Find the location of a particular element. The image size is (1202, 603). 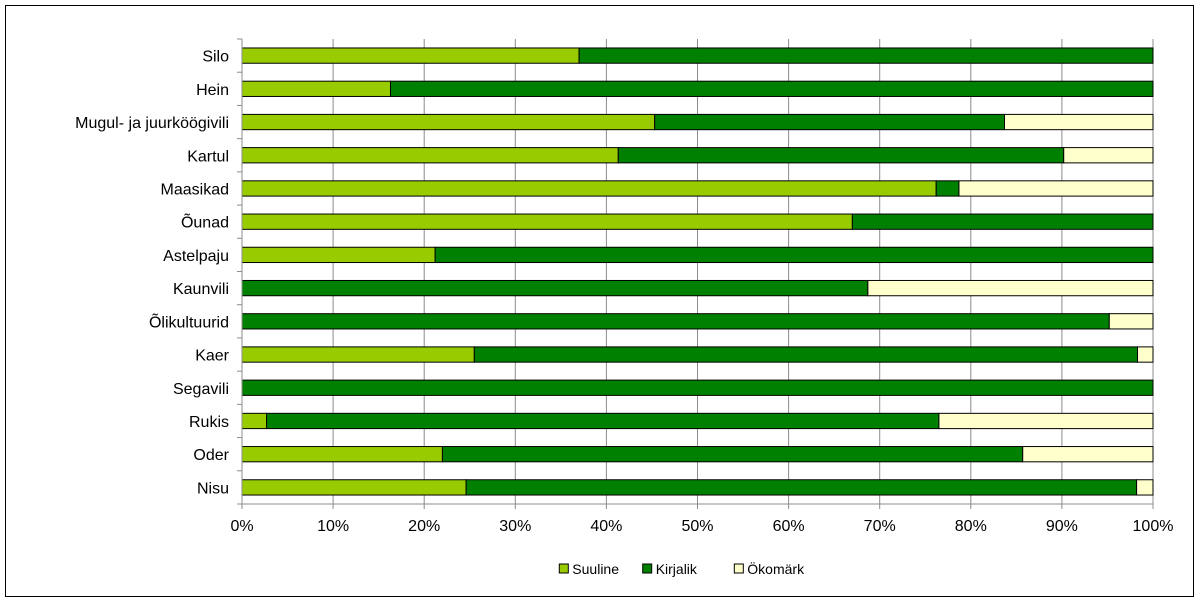

x-tick-label: 60% is located at coordinates (789, 526).